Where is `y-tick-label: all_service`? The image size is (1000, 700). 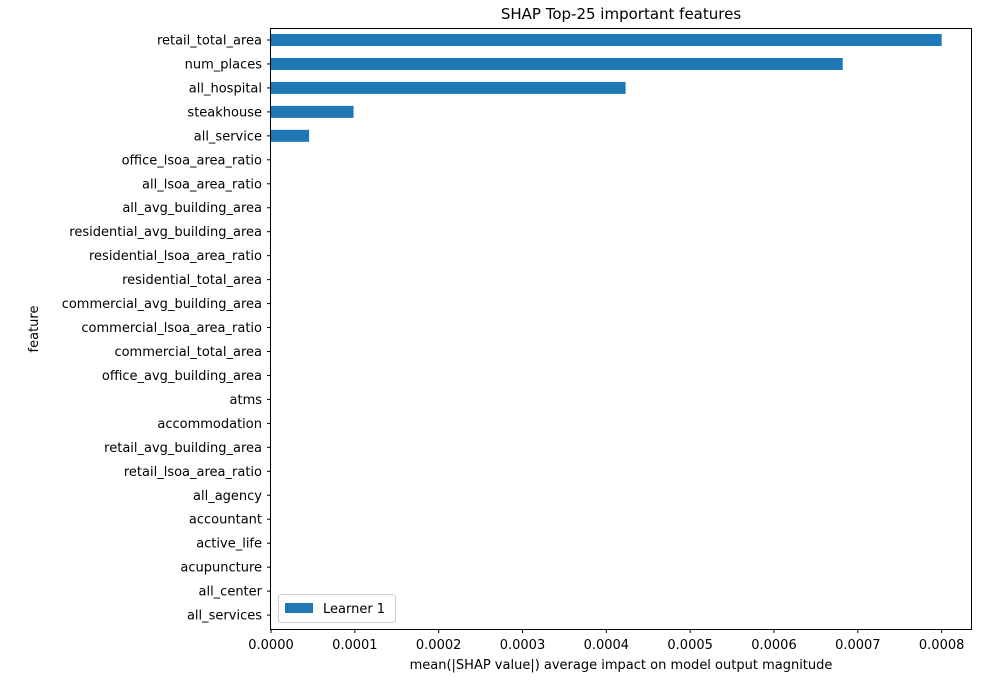
y-tick-label: all_service is located at coordinates (228, 136).